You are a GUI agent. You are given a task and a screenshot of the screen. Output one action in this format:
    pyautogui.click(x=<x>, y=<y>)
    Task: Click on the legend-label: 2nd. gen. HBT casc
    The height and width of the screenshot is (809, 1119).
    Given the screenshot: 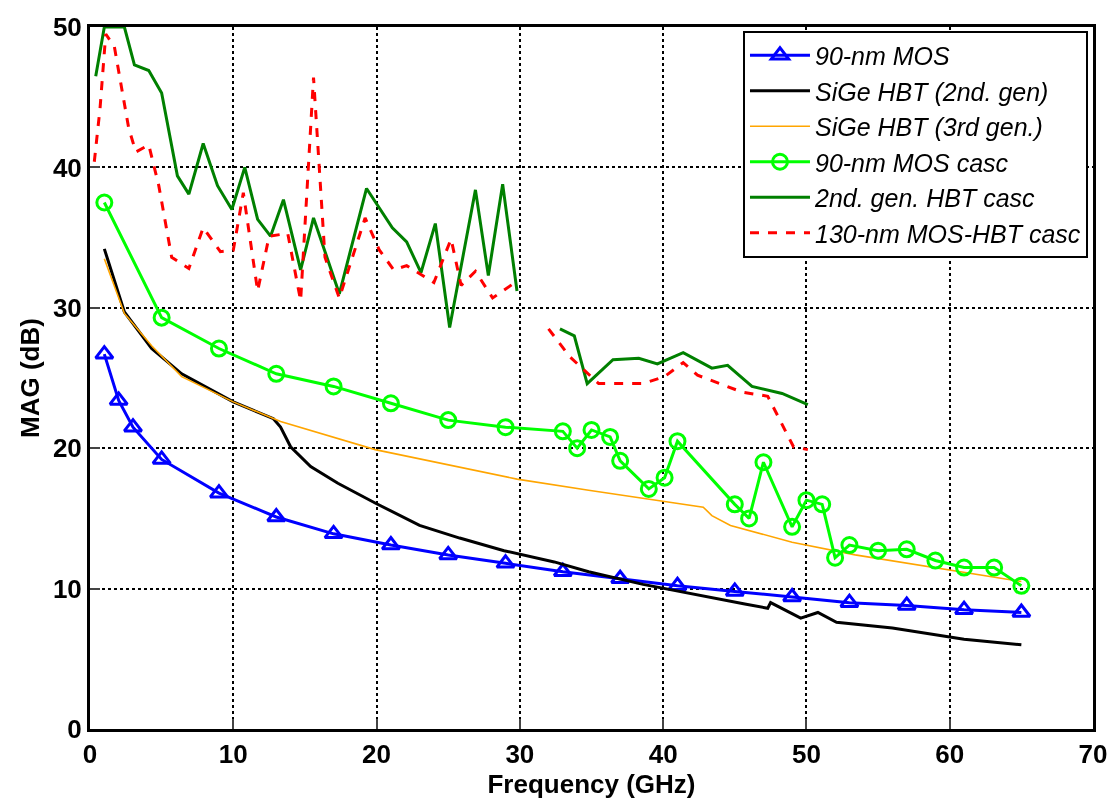 What is the action you would take?
    pyautogui.click(x=924, y=198)
    